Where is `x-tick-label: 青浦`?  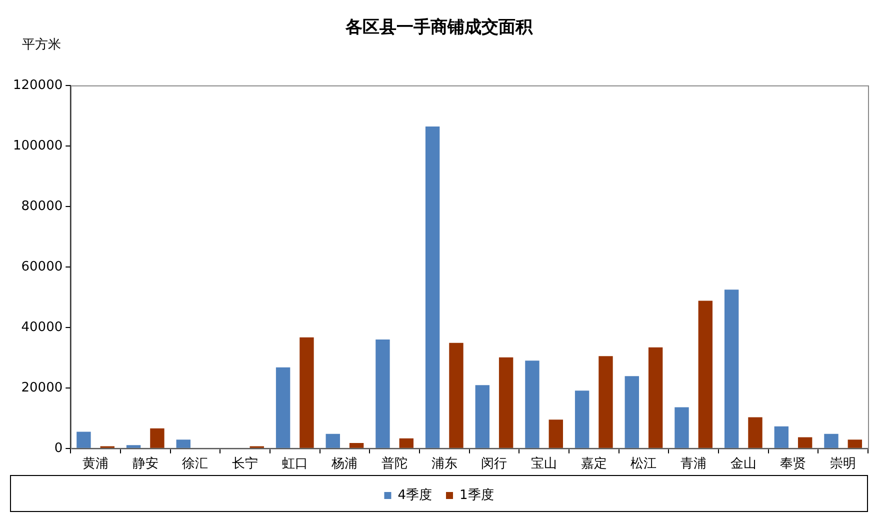 x-tick-label: 青浦 is located at coordinates (693, 464).